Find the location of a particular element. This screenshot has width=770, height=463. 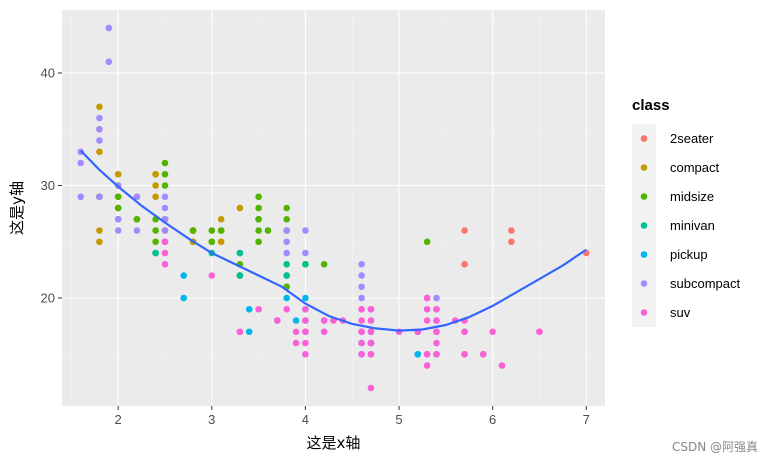

y-tick-label: 20 is located at coordinates (48, 298).